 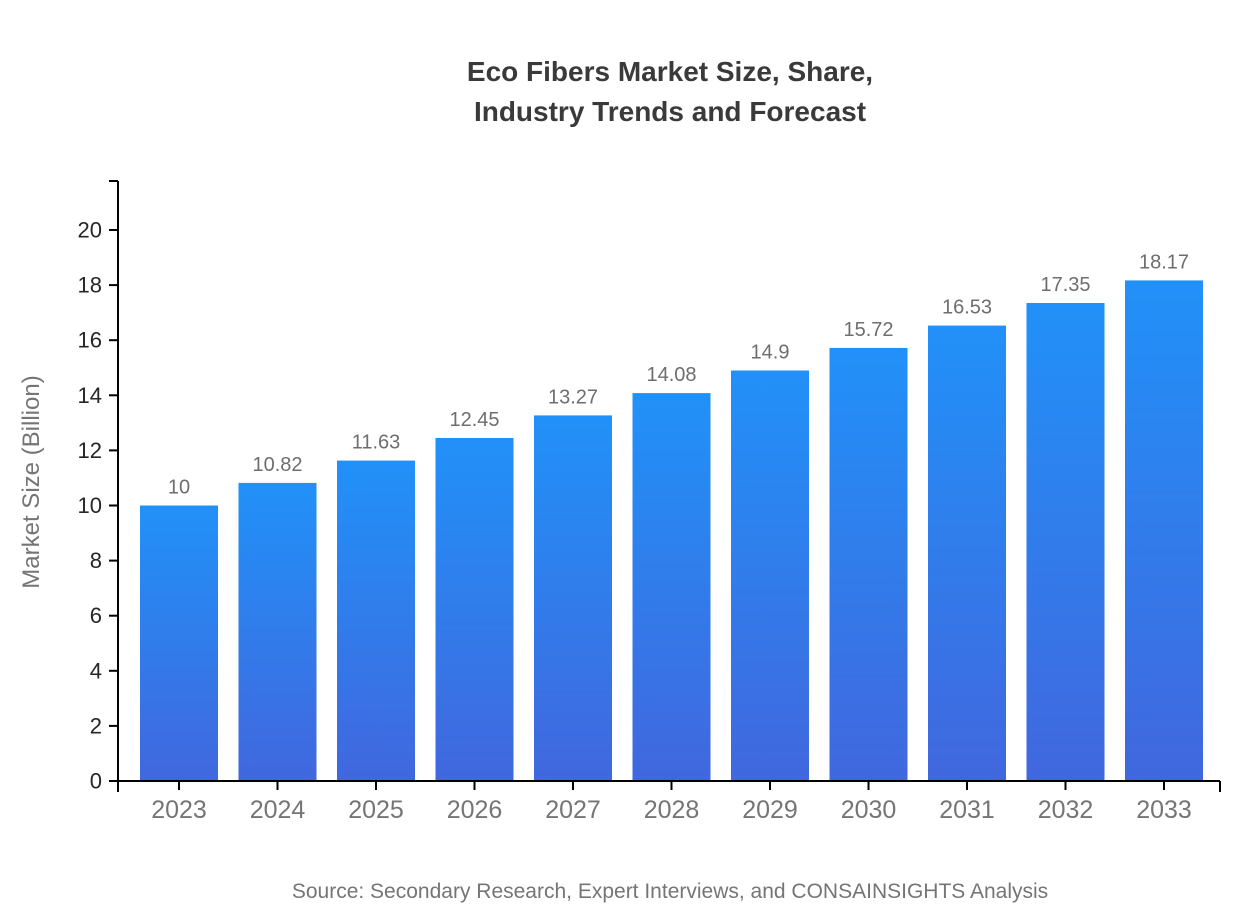 I want to click on value-label-2028: 14.08, so click(x=671, y=375).